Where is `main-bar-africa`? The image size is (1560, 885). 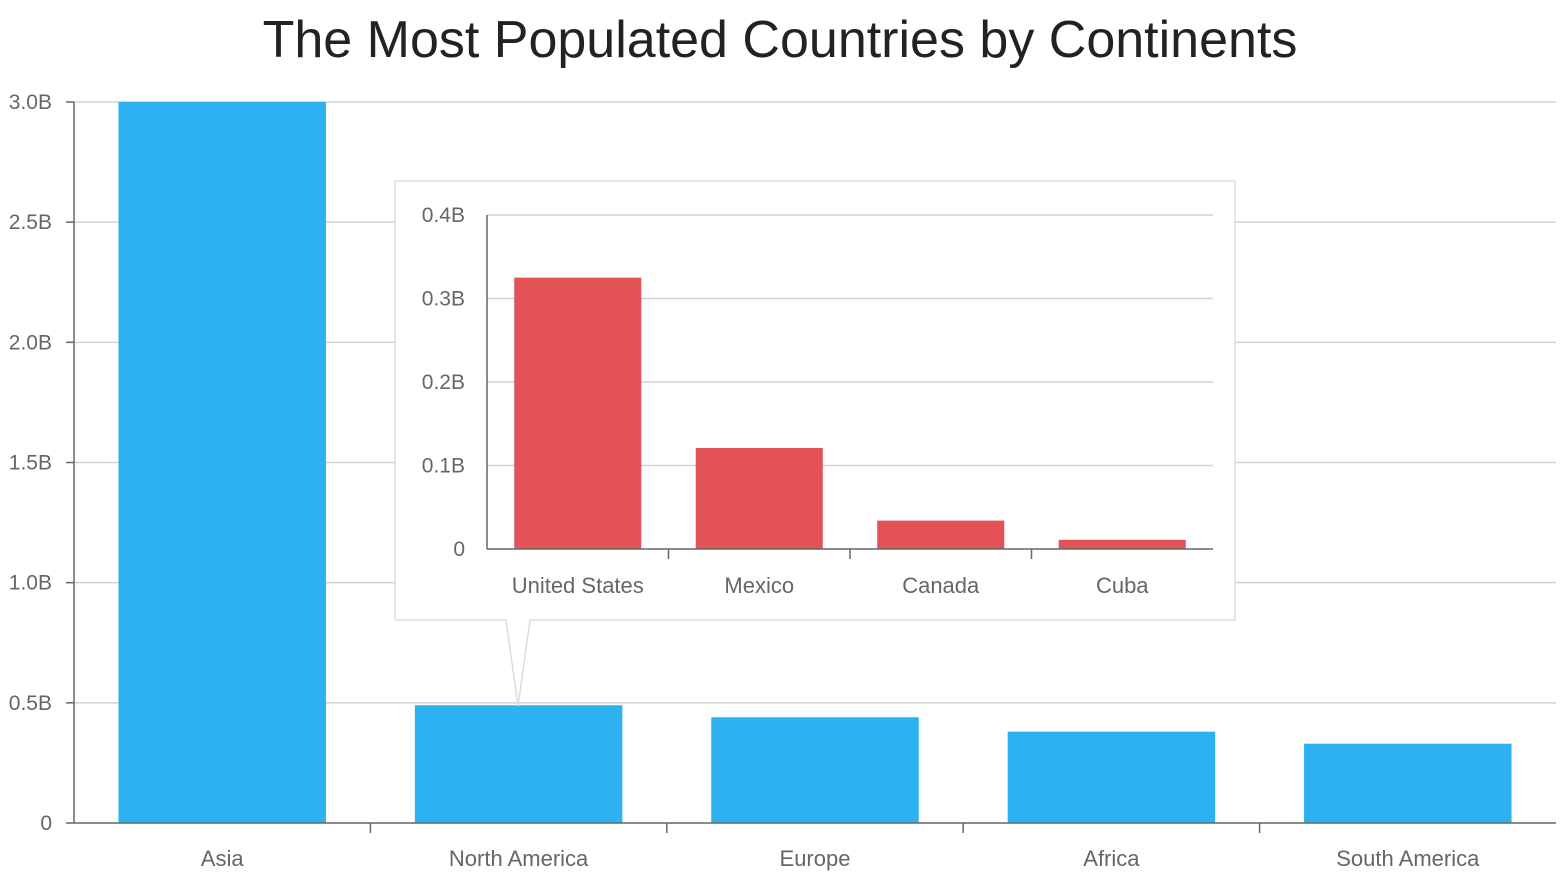 main-bar-africa is located at coordinates (1111, 777).